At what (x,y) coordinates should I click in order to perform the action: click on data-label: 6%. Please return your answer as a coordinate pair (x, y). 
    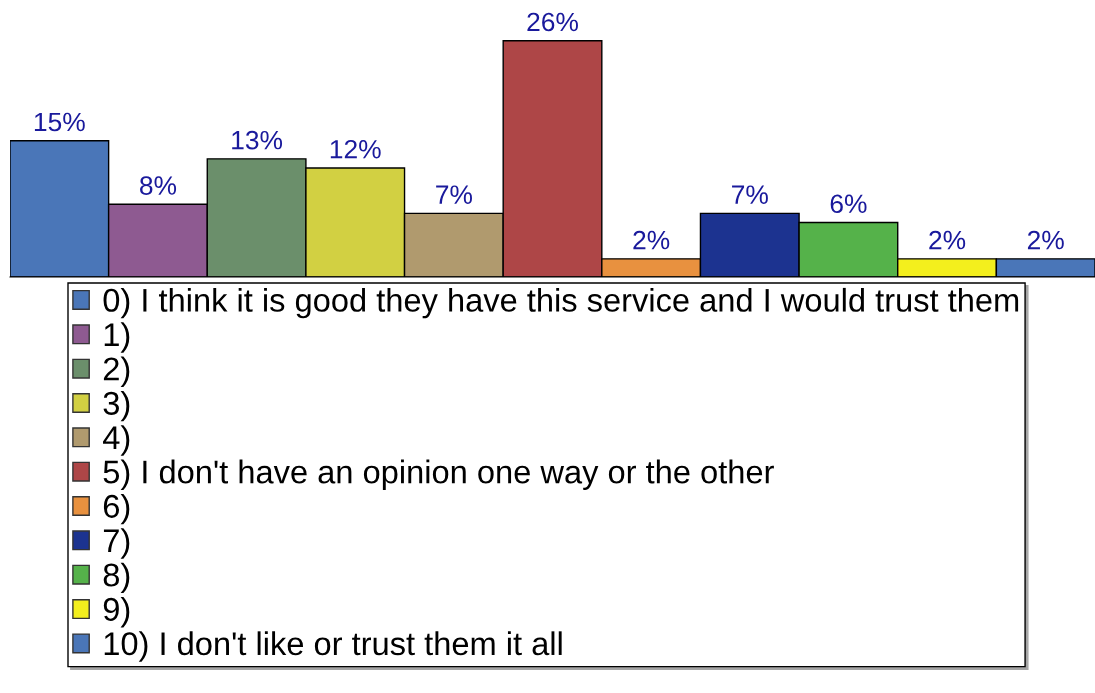
    Looking at the image, I should click on (848, 204).